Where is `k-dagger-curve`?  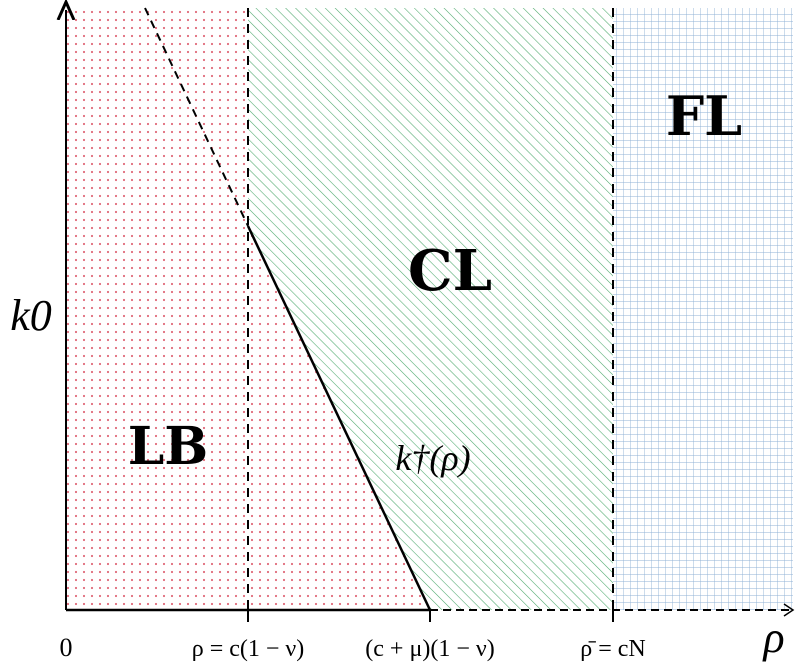
k-dagger-curve is located at coordinates (339, 418).